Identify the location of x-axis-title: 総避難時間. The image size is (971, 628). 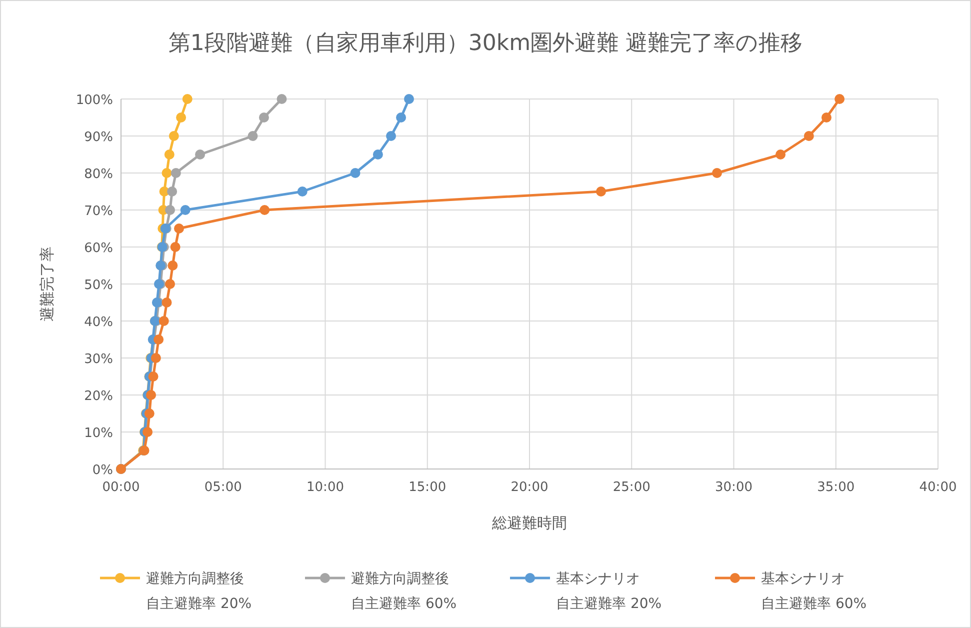
(529, 523).